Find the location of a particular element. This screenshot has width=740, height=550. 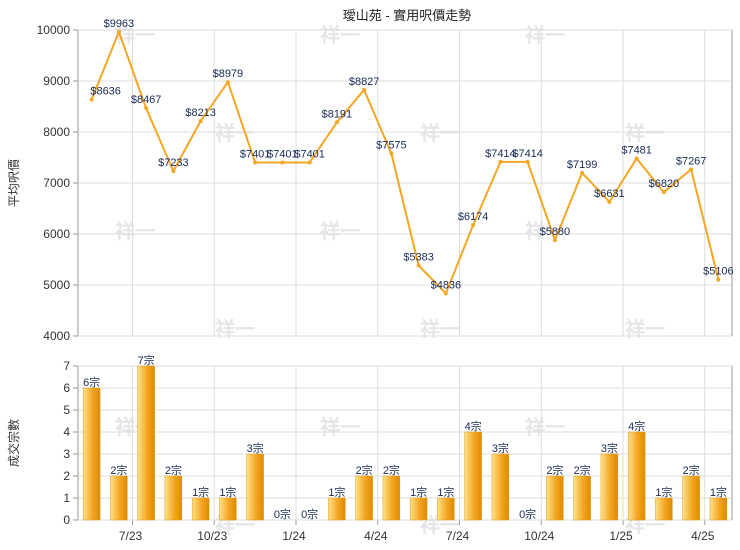

line-y-tick-label: 5000 is located at coordinates (56, 285).